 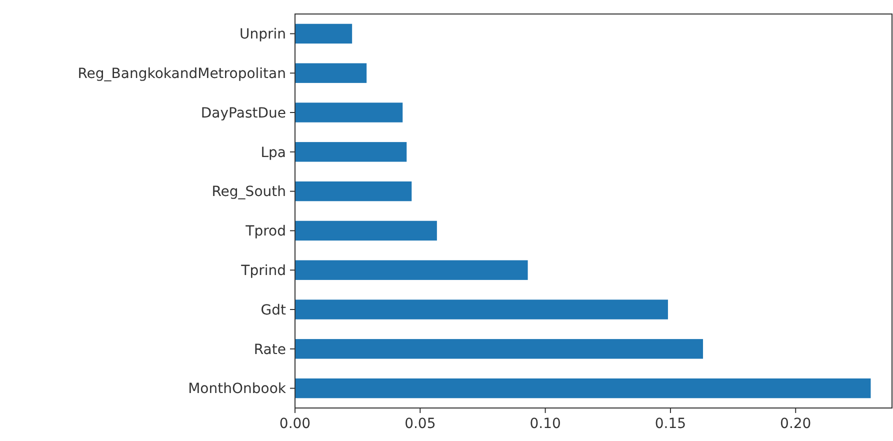 What do you see at coordinates (420, 424) in the screenshot?
I see `x-tick-label: 0.05` at bounding box center [420, 424].